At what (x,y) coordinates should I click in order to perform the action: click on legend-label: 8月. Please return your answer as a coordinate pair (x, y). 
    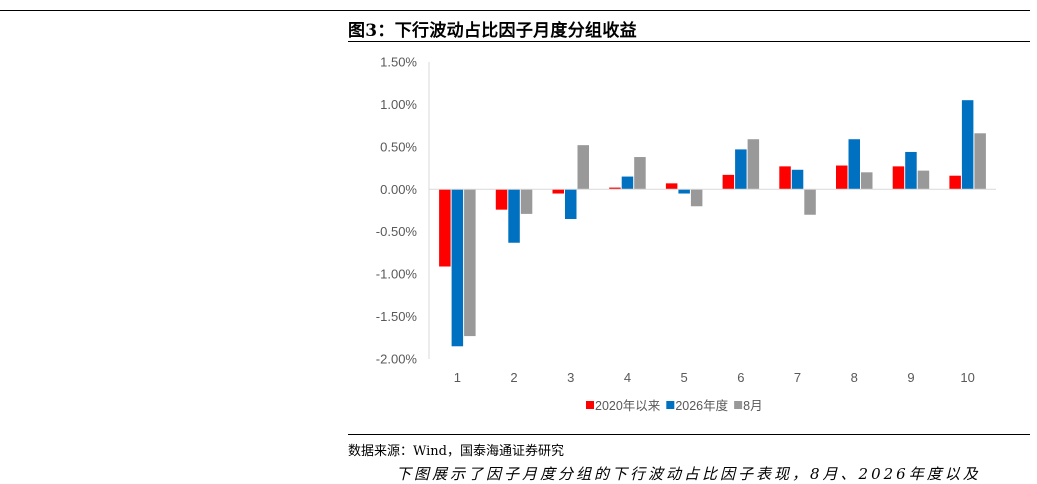
    Looking at the image, I should click on (752, 406).